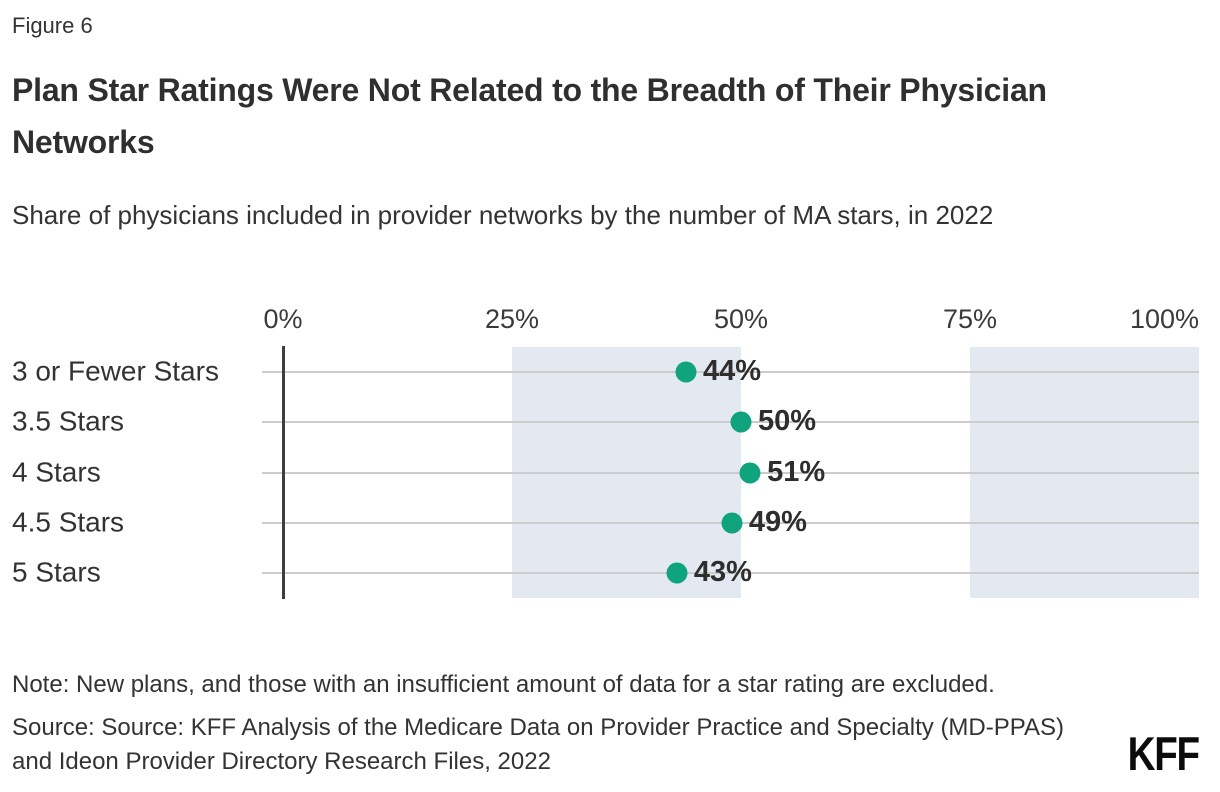 This screenshot has height=792, width=1220. I want to click on x-axis-tick-label: 100%, so click(1164, 319).